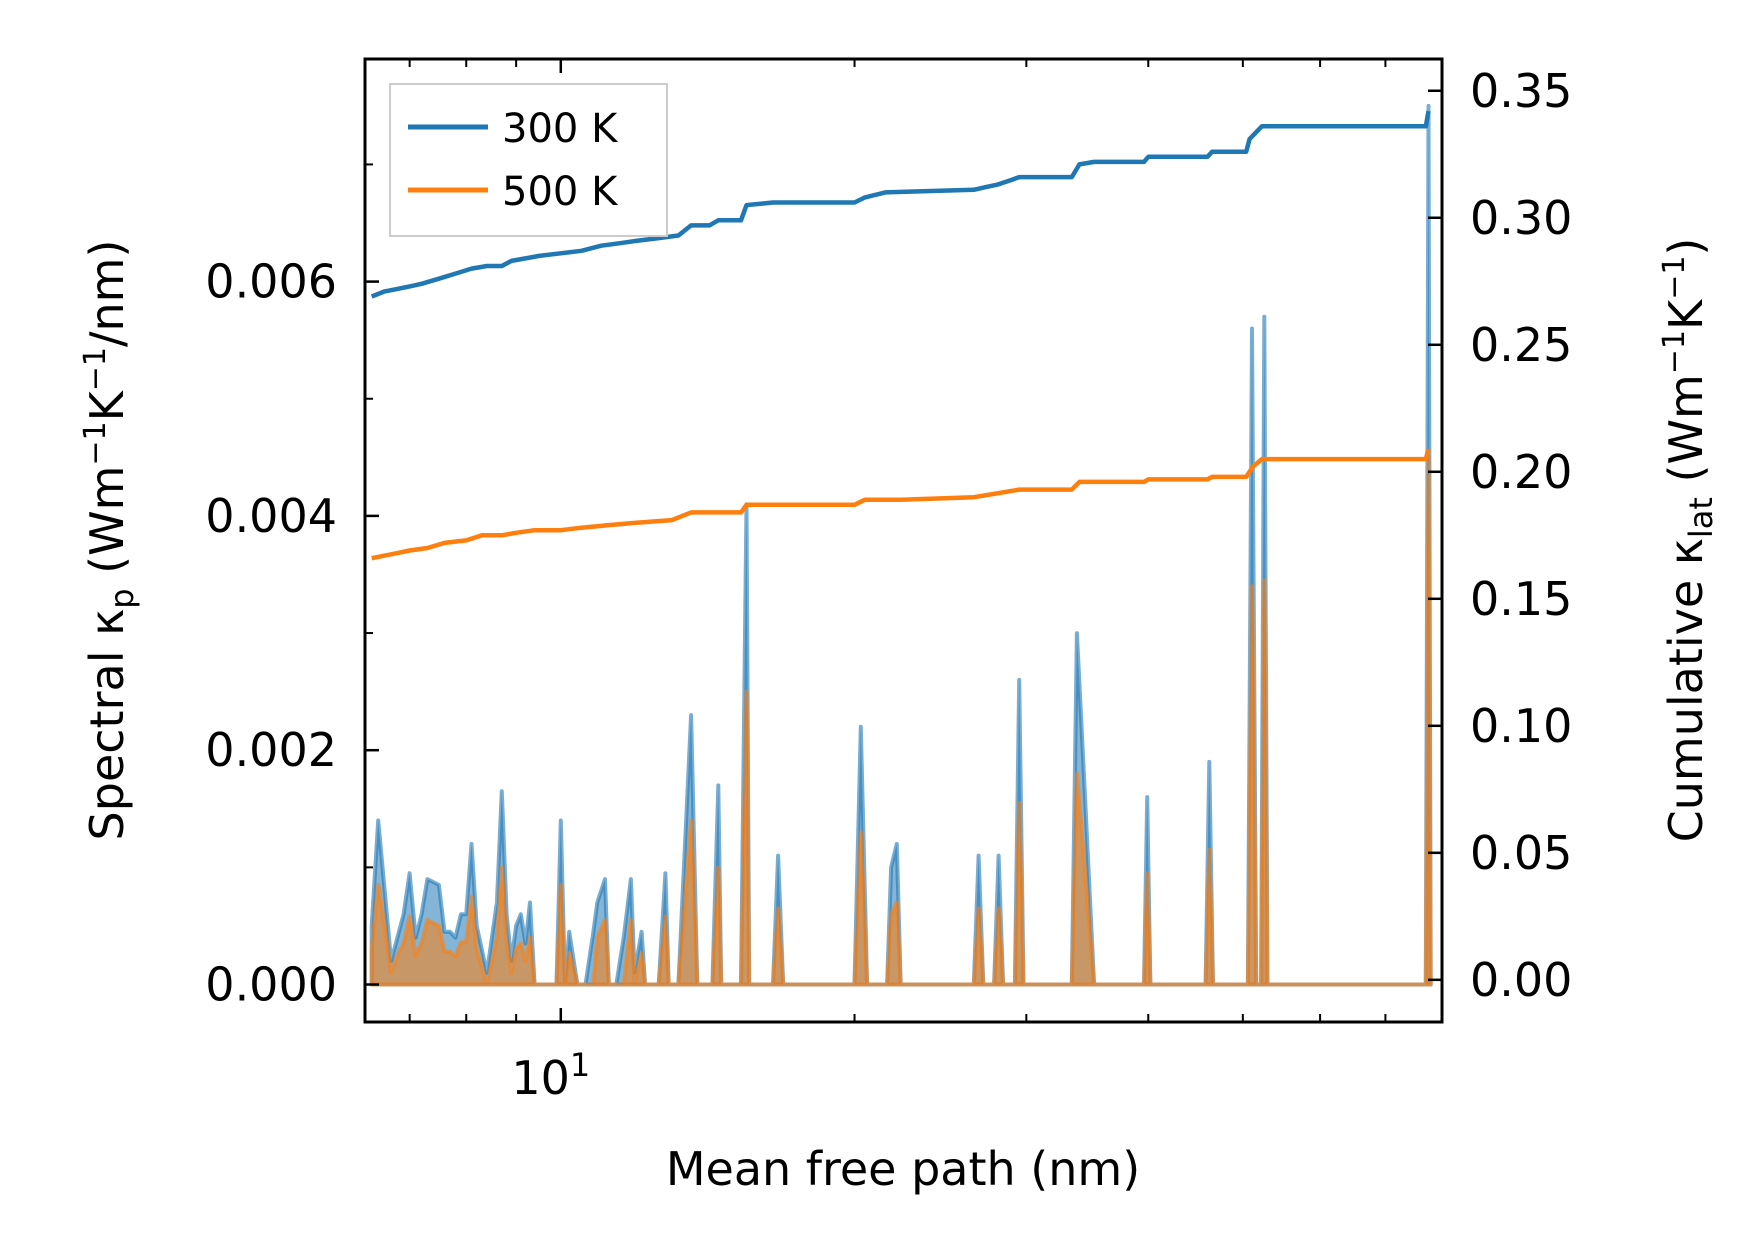 The height and width of the screenshot is (1253, 1753). Describe the element at coordinates (900, 204) in the screenshot. I see `cumulative-line-300k` at that location.